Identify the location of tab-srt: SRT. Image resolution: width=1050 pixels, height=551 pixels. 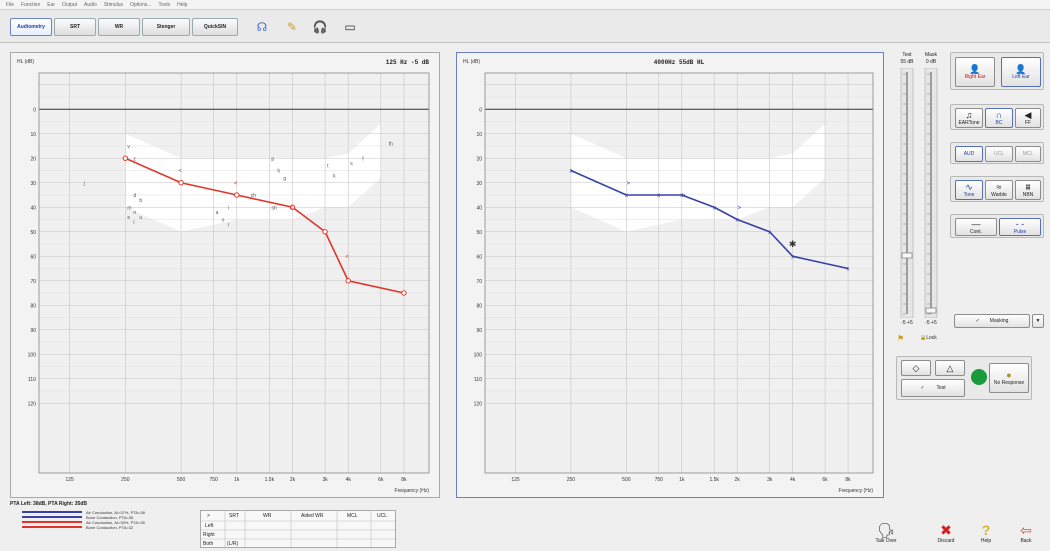
(75, 27).